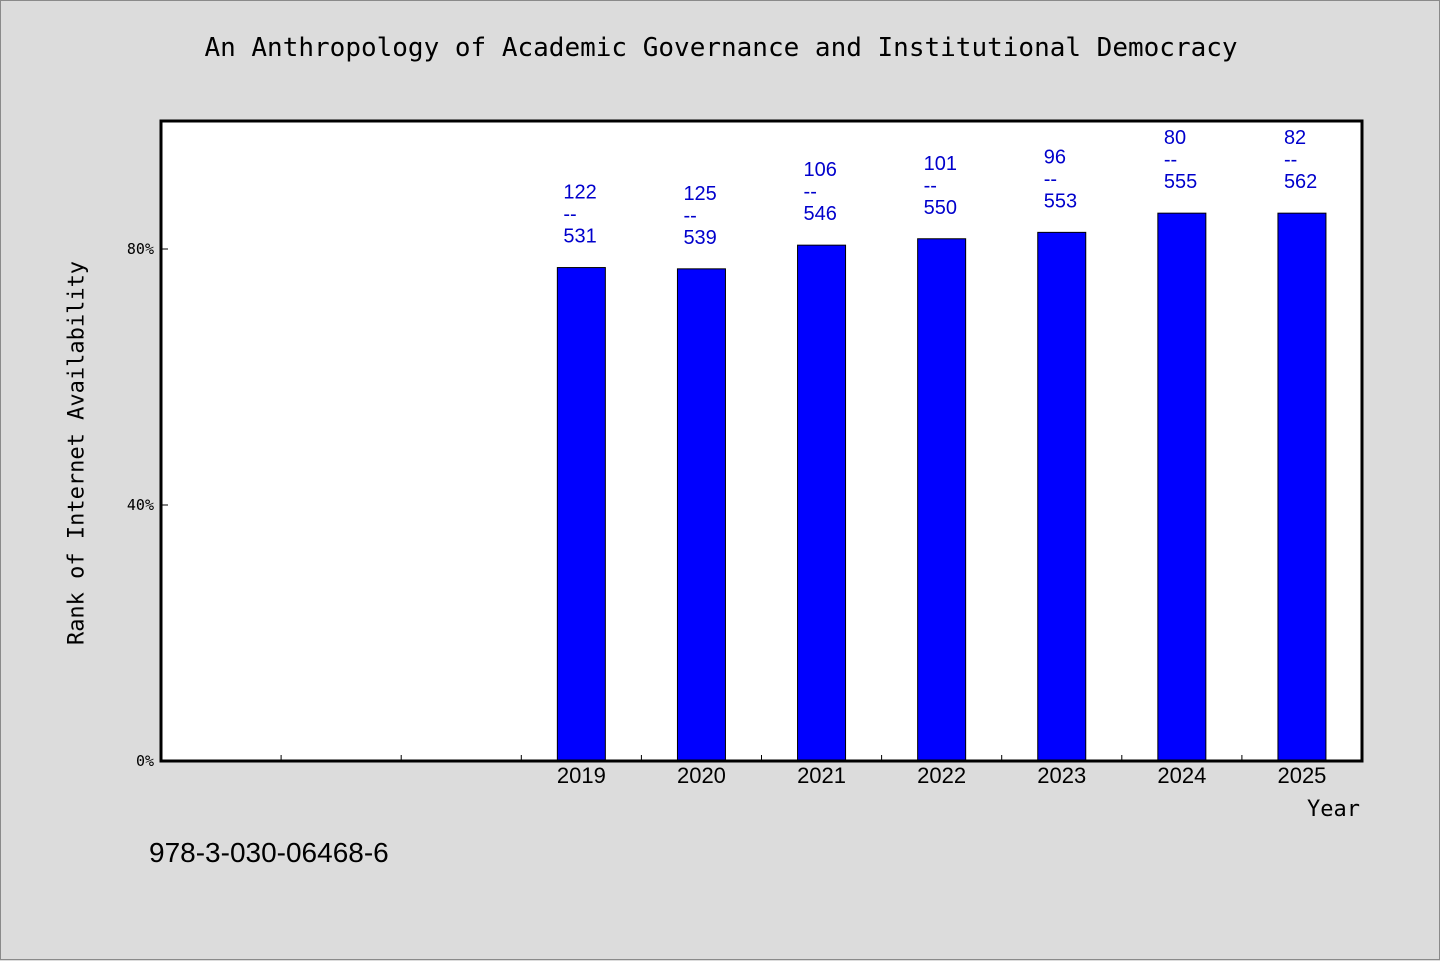 This screenshot has width=1440, height=961. Describe the element at coordinates (942, 500) in the screenshot. I see `bar-2022` at that location.